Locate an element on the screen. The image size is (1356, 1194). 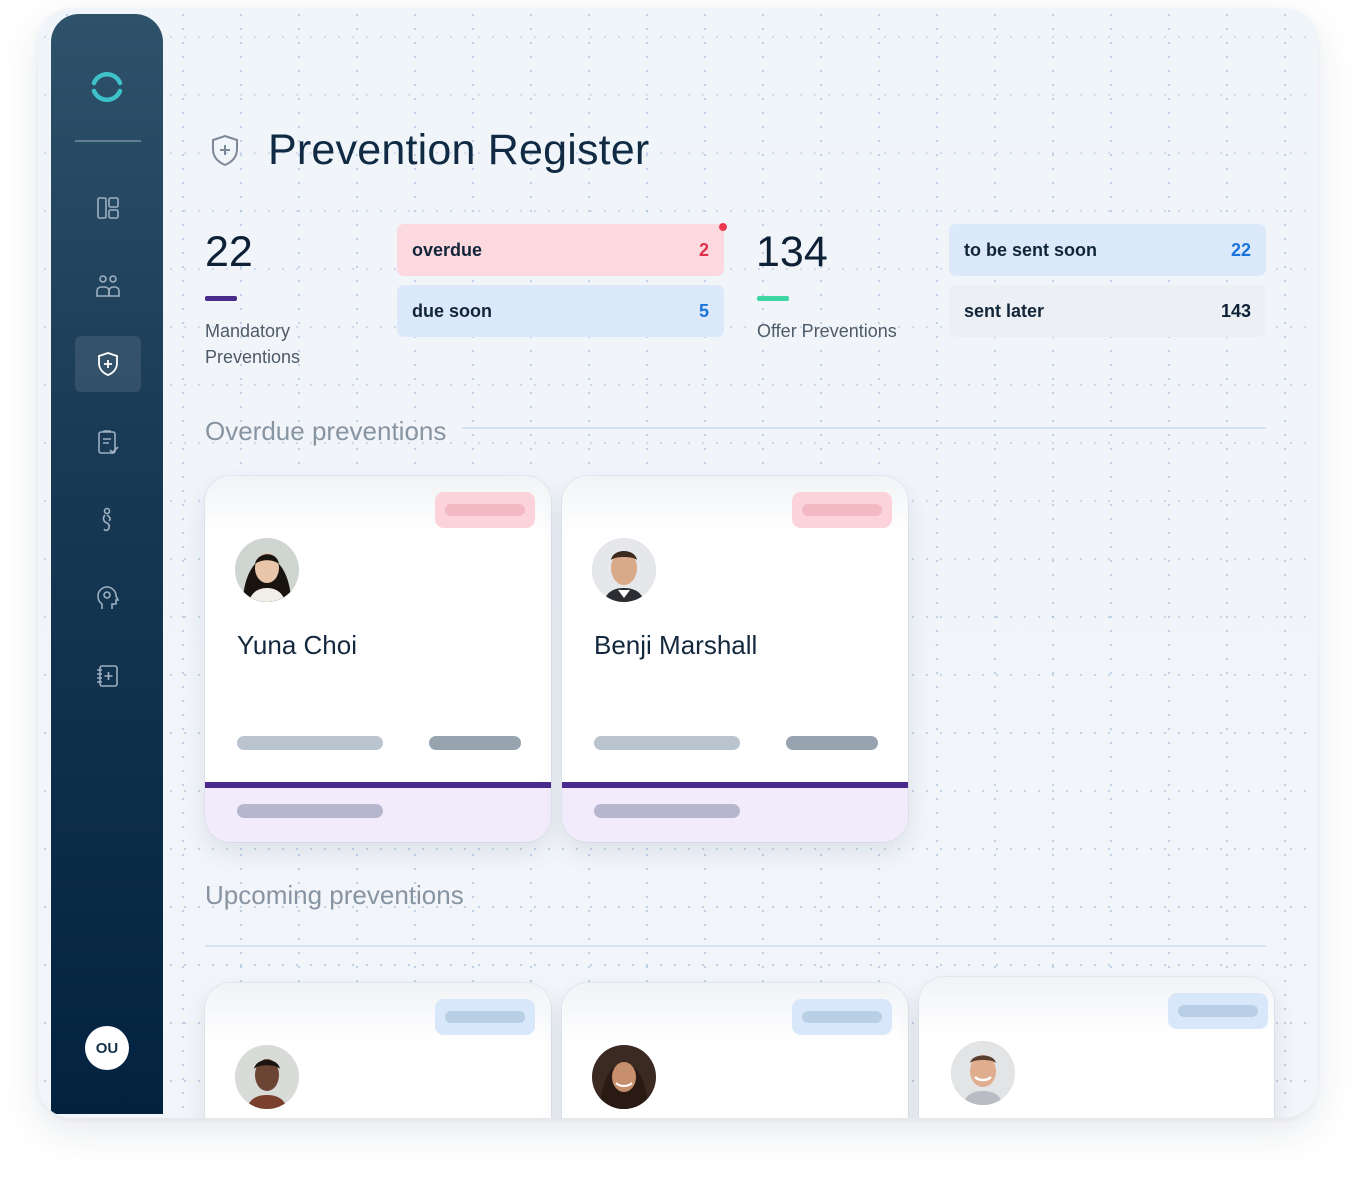
mandatory-accent-bar is located at coordinates (221, 298).